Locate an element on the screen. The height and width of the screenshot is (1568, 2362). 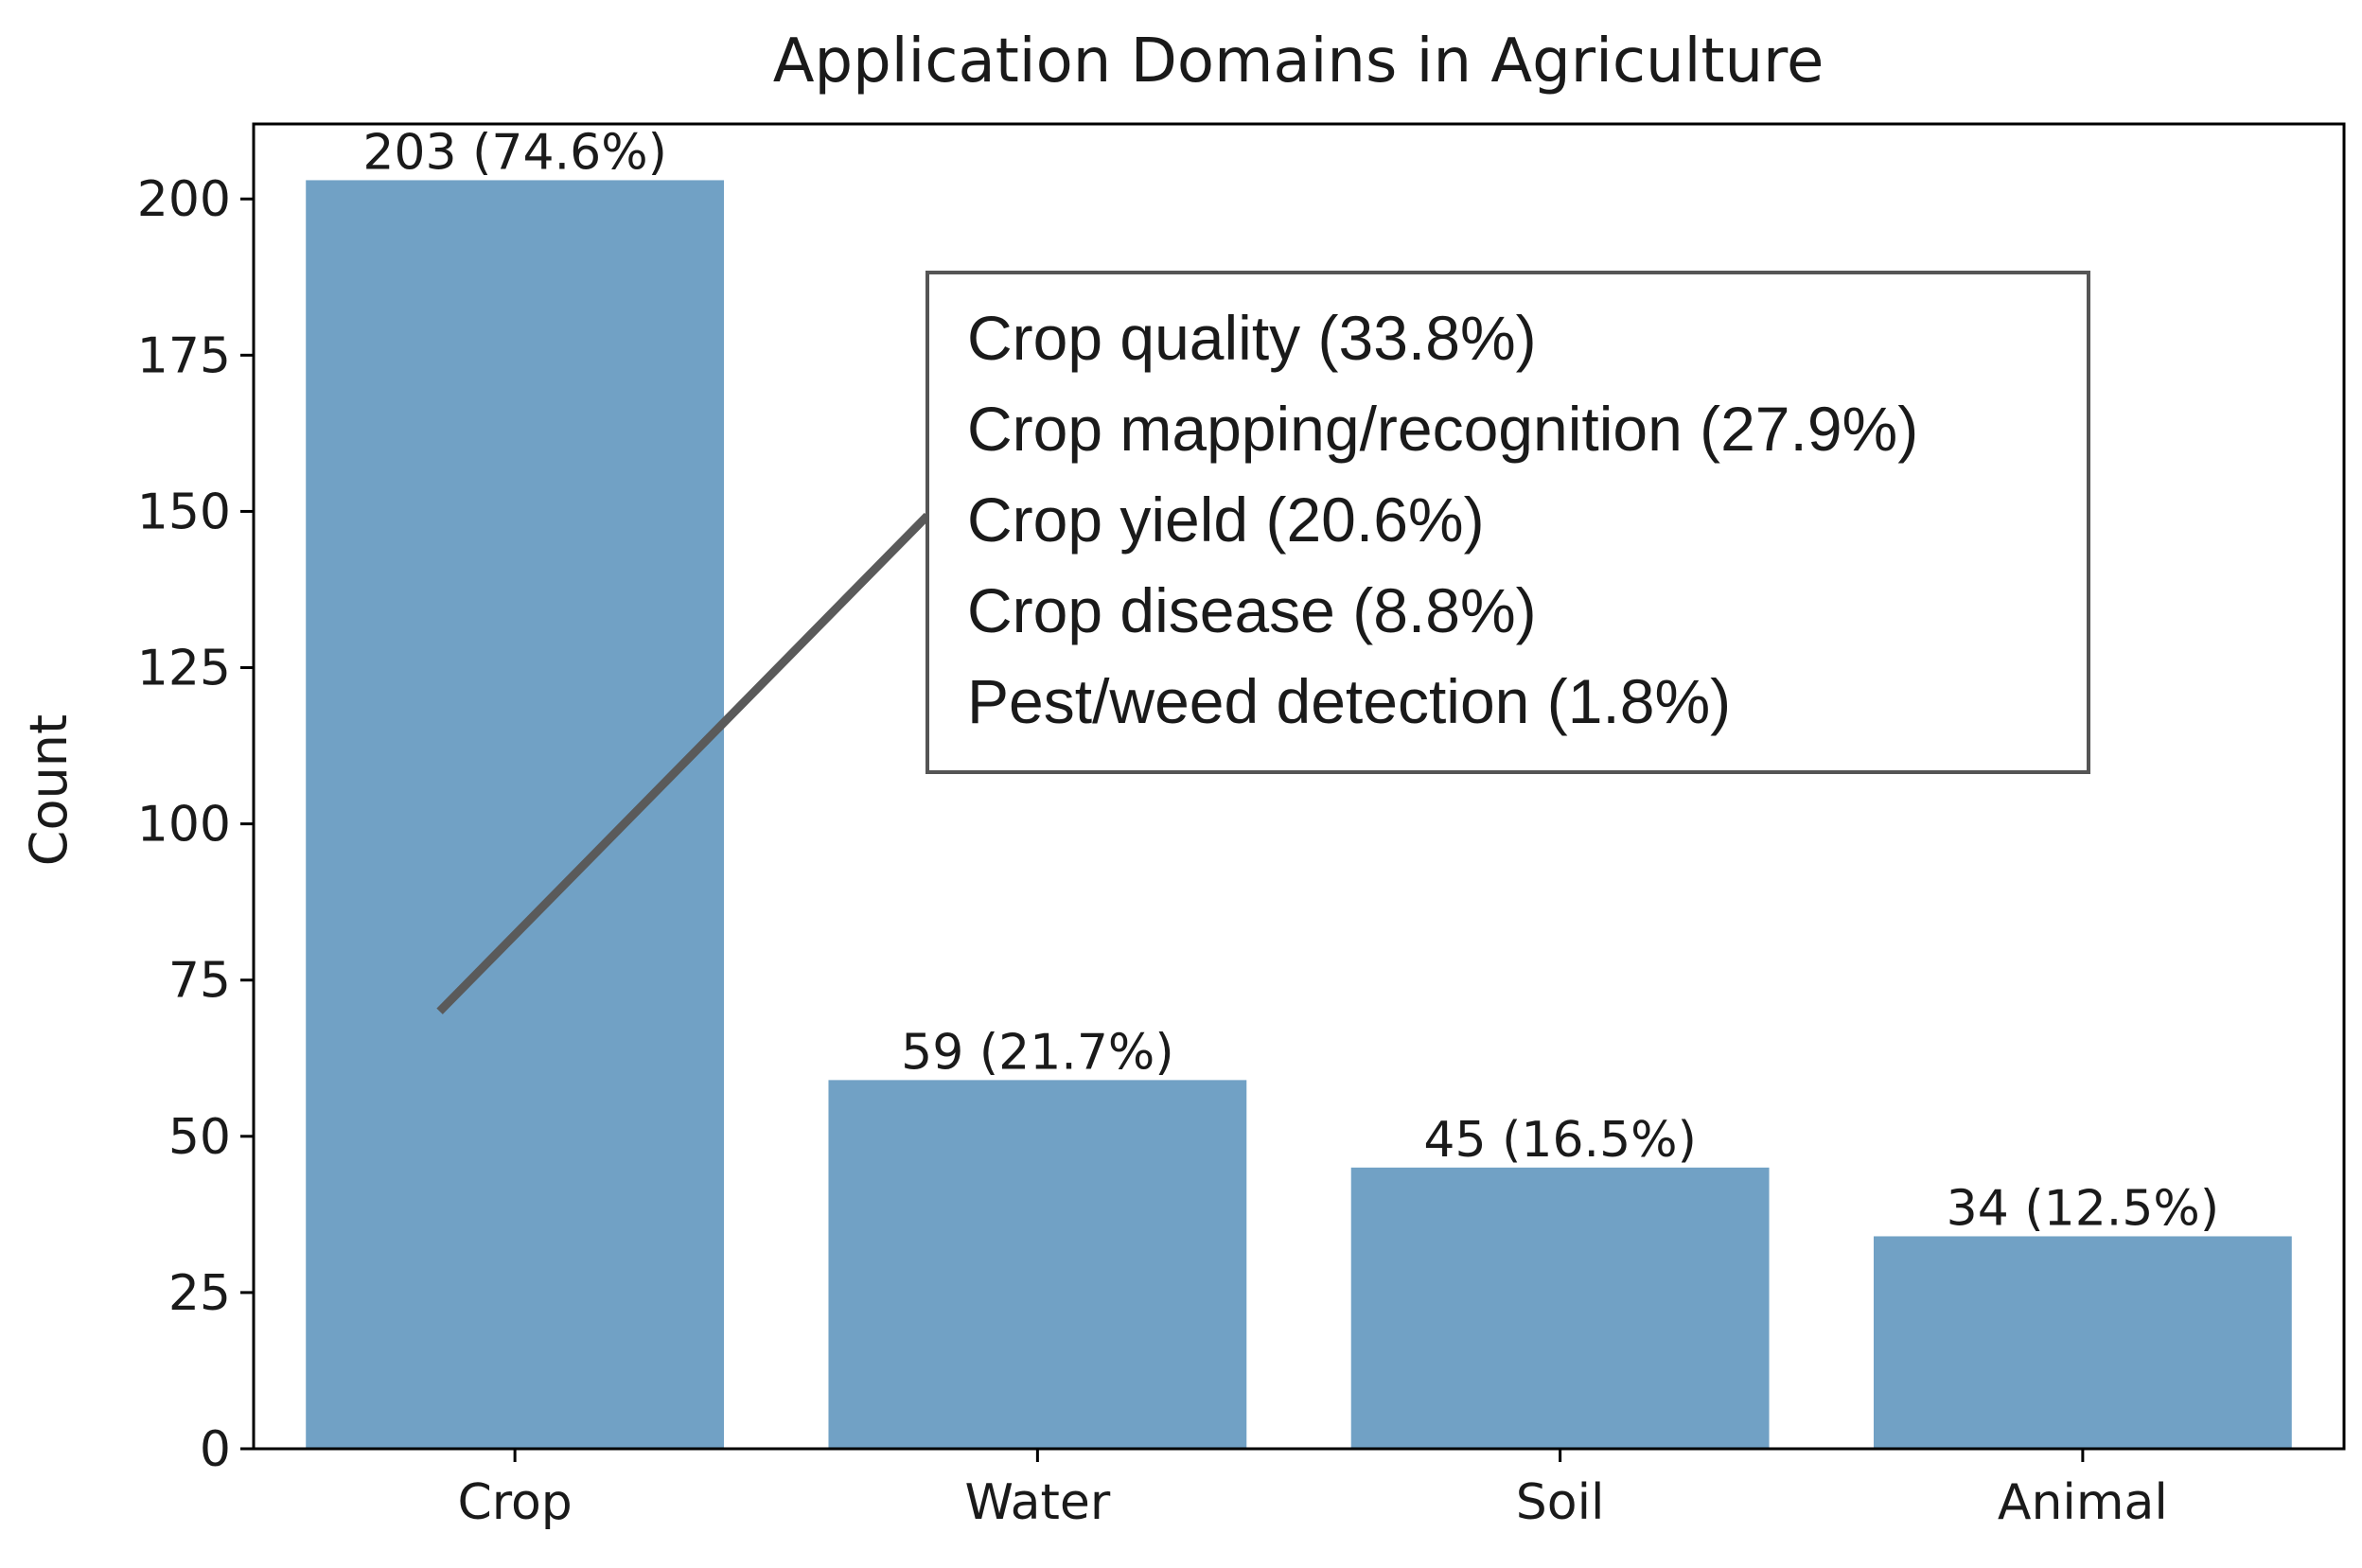
annotation-line: Crop mapping/recognition (27.9%) is located at coordinates (1442, 429).